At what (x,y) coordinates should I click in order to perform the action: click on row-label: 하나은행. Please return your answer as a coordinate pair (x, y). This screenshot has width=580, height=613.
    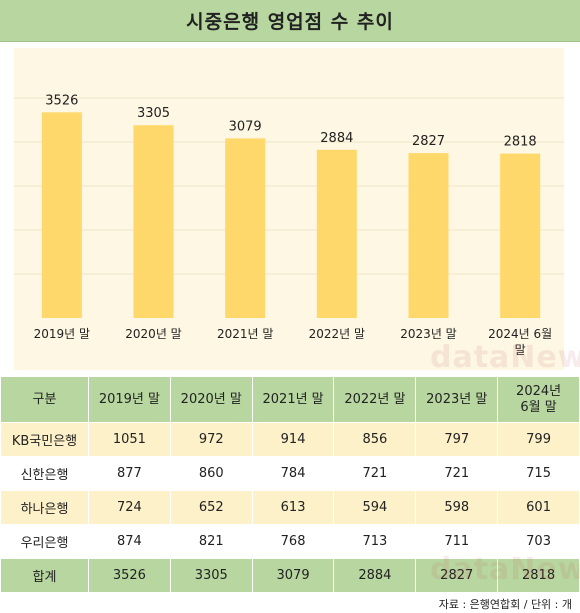
    Looking at the image, I should click on (44, 507).